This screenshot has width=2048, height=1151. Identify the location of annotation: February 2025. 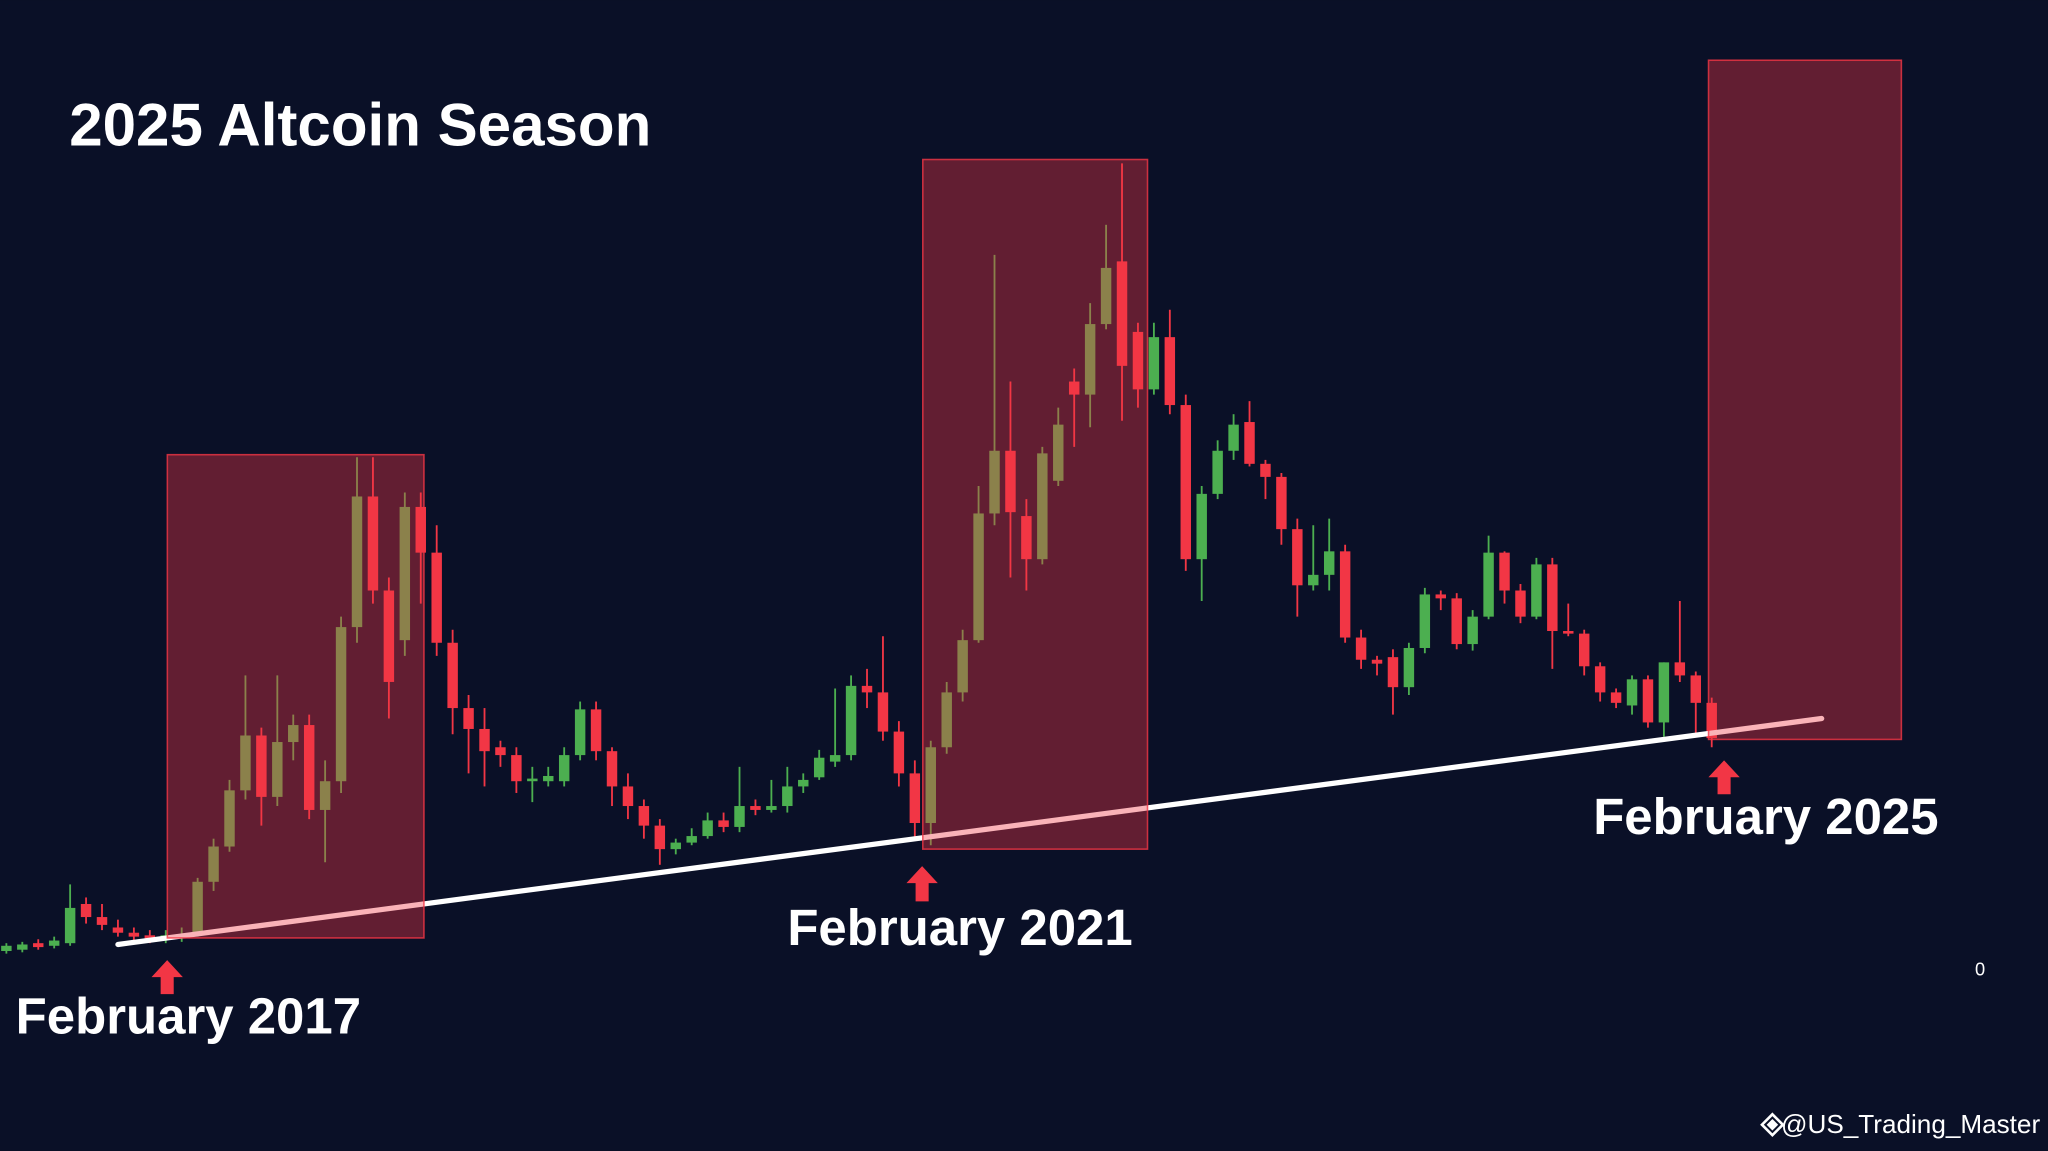
(1765, 816).